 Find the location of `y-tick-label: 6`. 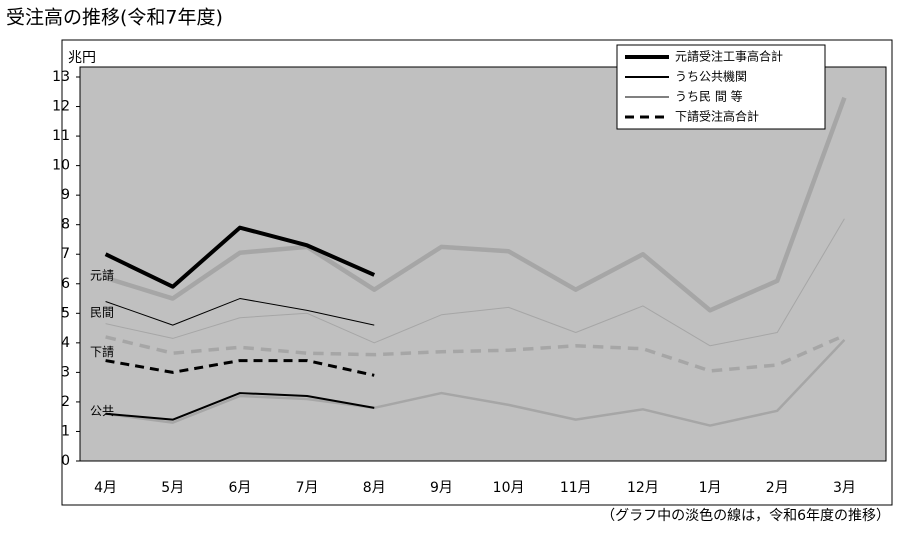

y-tick-label: 6 is located at coordinates (65, 284).